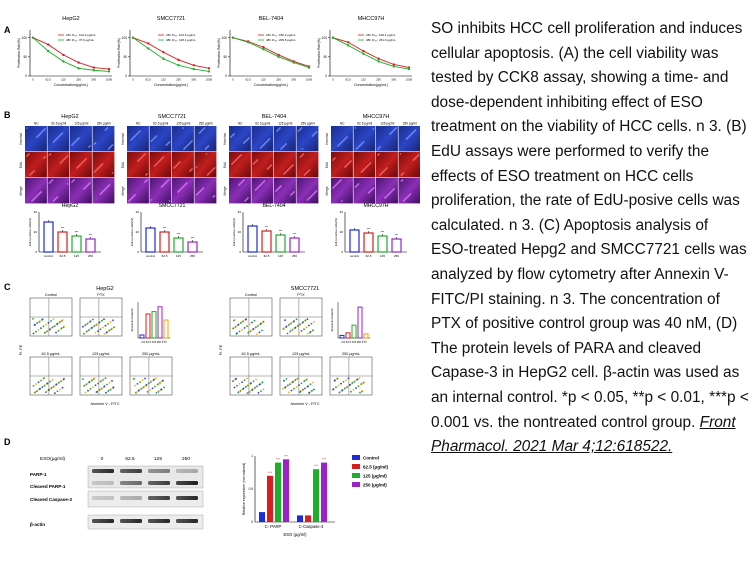 The image size is (756, 572). I want to click on x-tick-label: 250, so click(396, 256).